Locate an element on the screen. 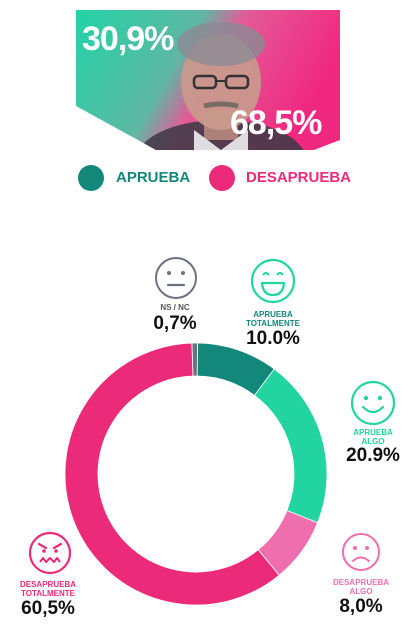 The height and width of the screenshot is (632, 417). aprueba-totalmente-line1: APRUEBA is located at coordinates (273, 314).